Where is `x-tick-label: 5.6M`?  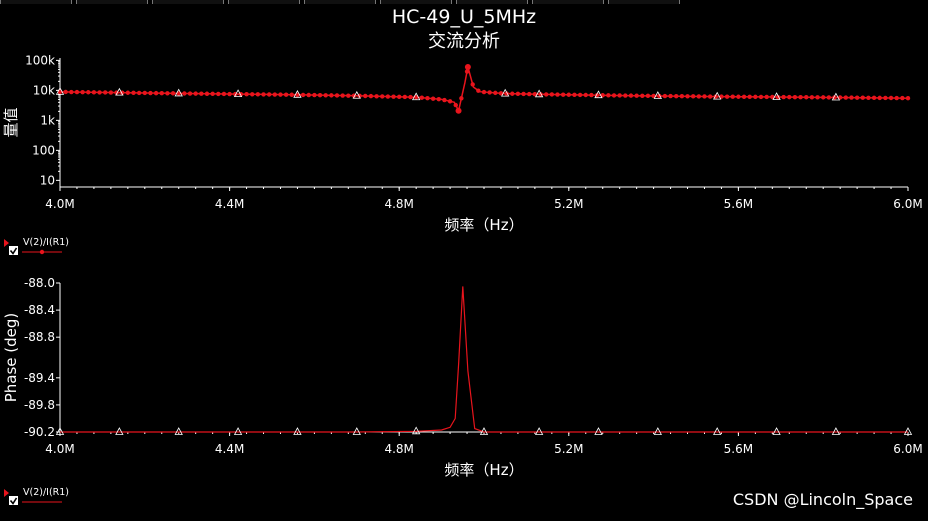 x-tick-label: 5.6M is located at coordinates (738, 204).